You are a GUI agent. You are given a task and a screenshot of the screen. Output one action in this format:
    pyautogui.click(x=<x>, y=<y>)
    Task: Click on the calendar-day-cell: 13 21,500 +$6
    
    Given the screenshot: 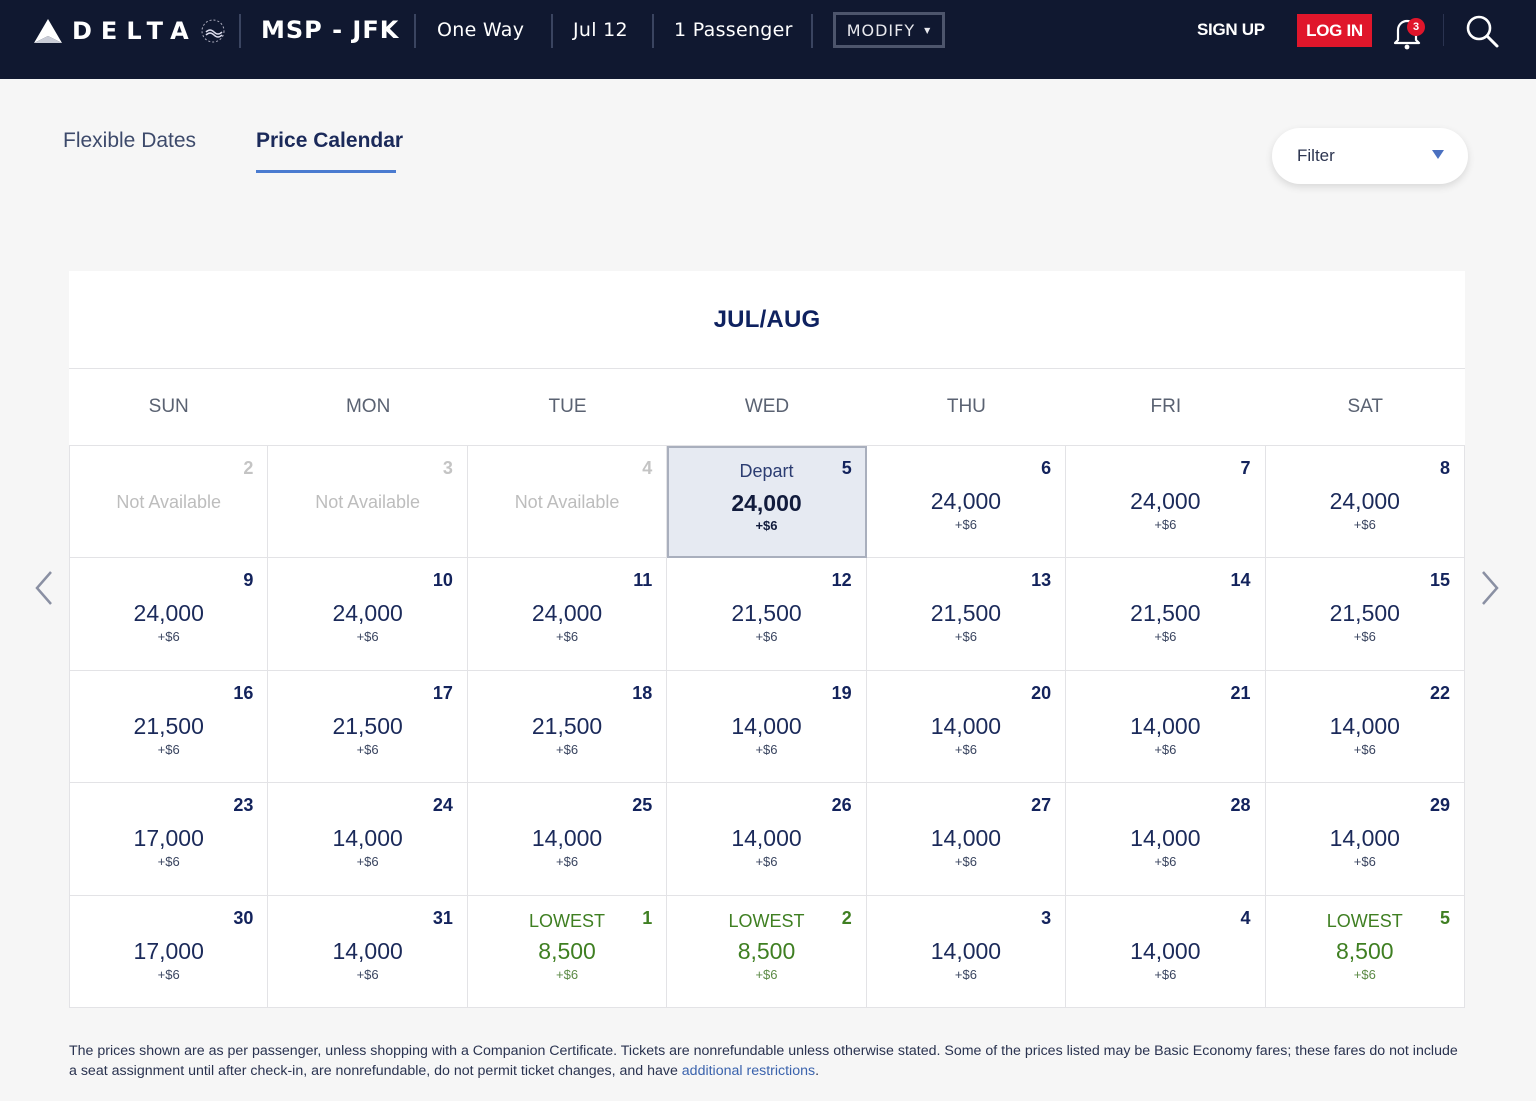 What is the action you would take?
    pyautogui.click(x=966, y=614)
    